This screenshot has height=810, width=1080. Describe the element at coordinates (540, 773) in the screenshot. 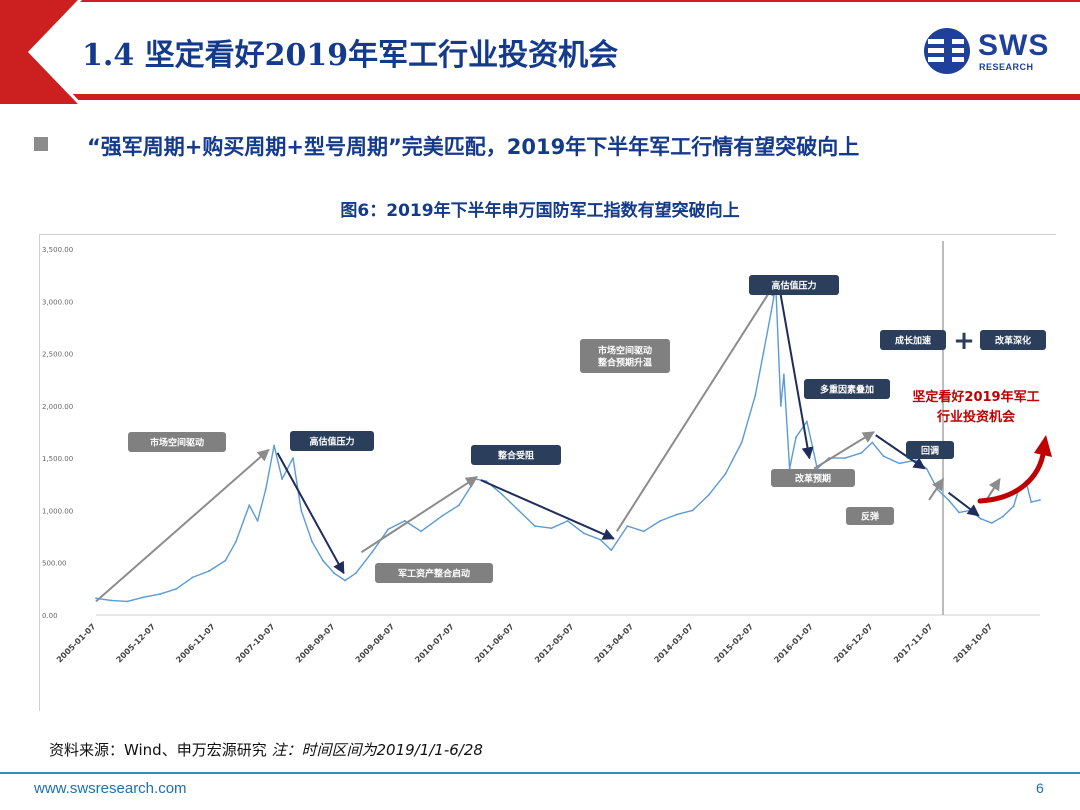

I see `footer-divider` at that location.